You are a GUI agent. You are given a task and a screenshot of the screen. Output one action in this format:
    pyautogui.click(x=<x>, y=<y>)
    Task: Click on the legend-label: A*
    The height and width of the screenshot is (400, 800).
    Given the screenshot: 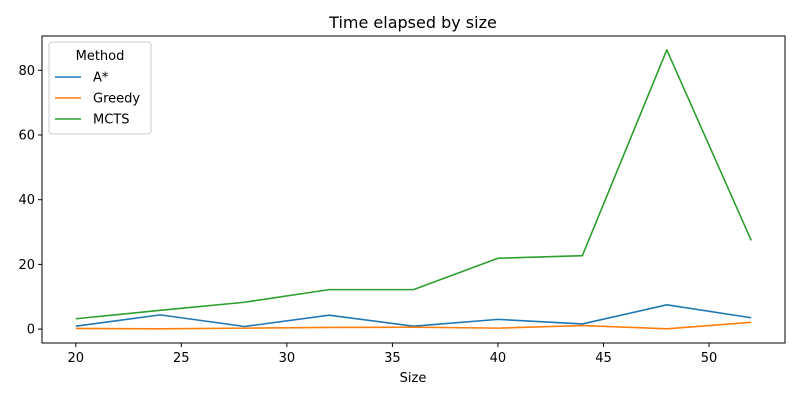 What is the action you would take?
    pyautogui.click(x=101, y=78)
    